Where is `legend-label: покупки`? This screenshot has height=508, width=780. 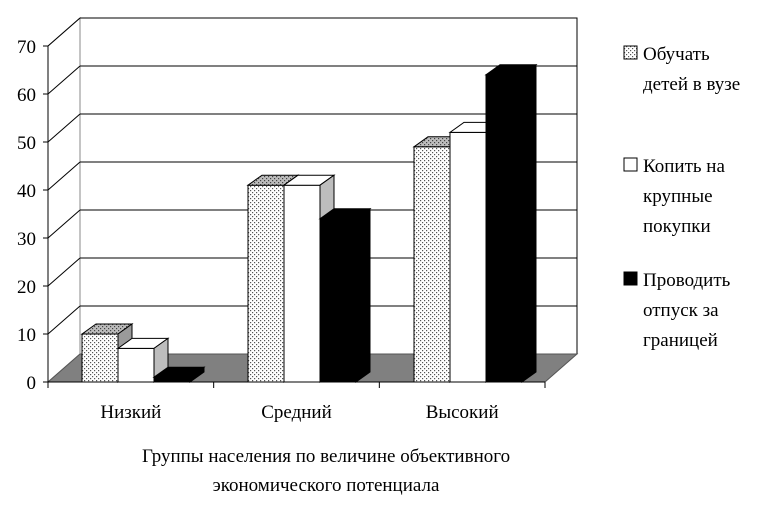 legend-label: покупки is located at coordinates (677, 226).